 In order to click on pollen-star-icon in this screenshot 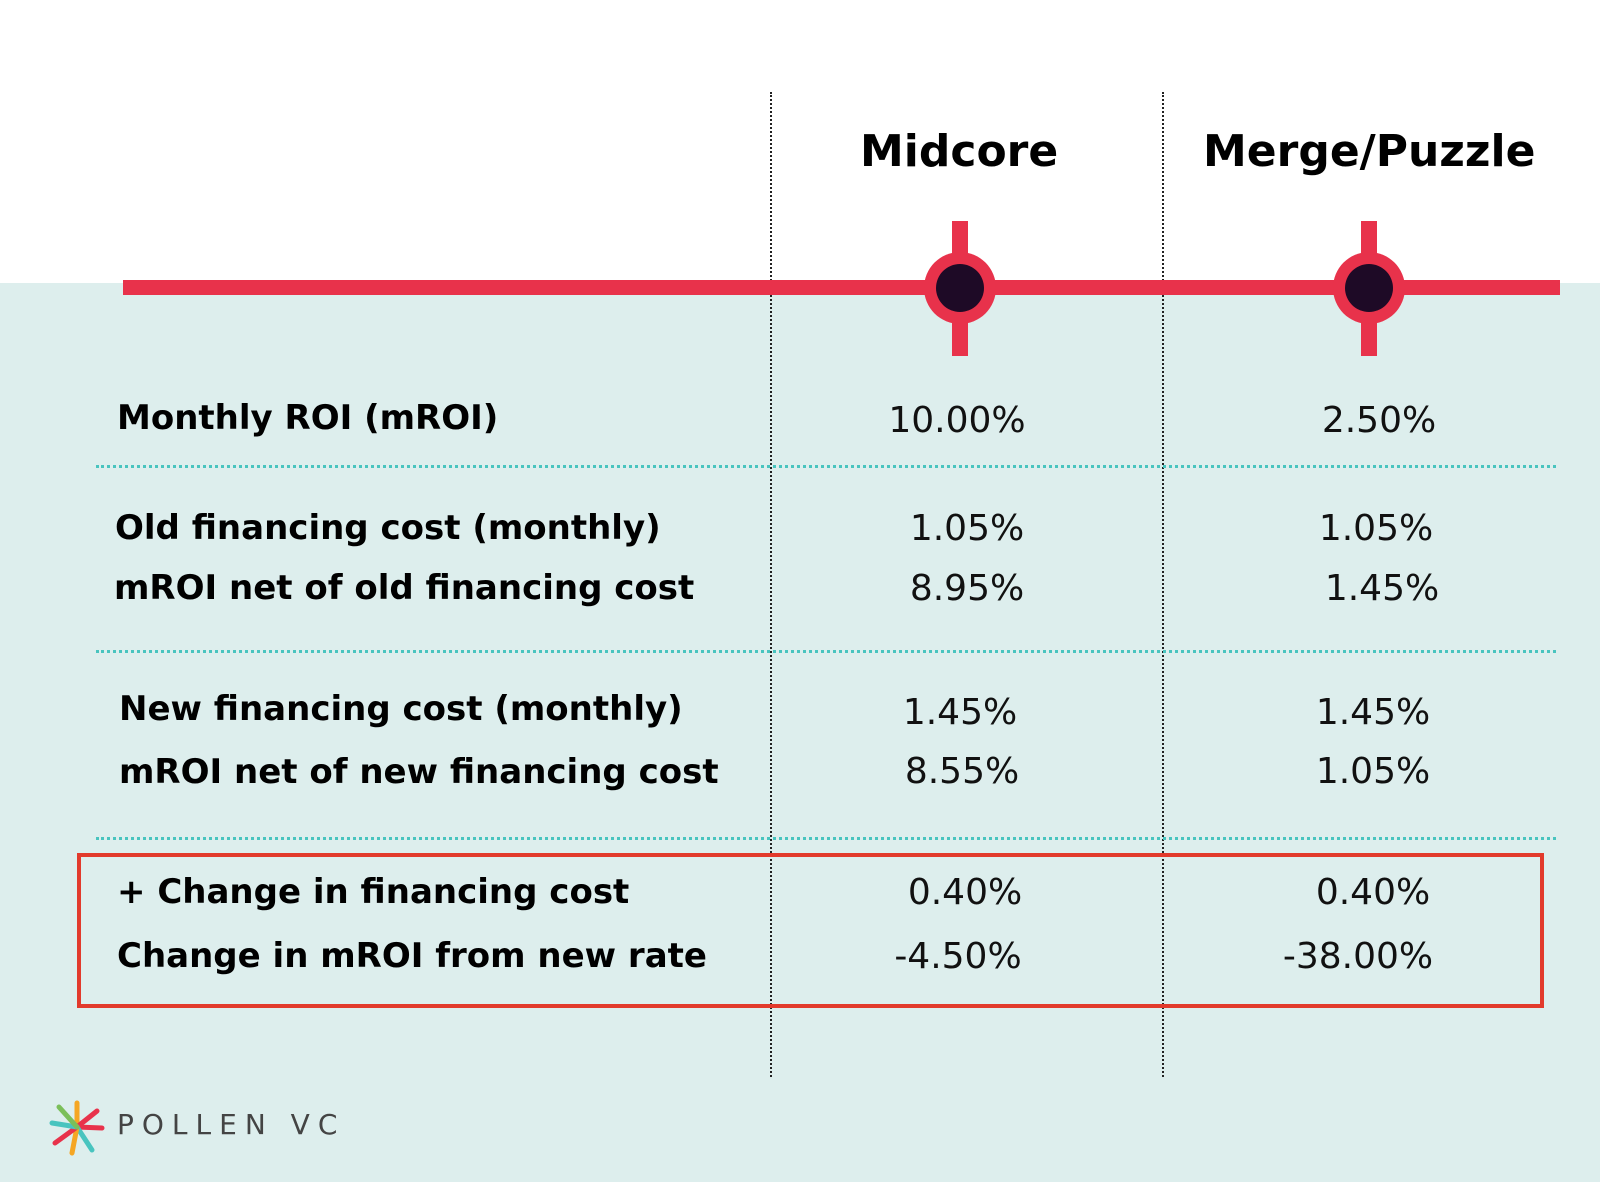, I will do `click(77, 1128)`.